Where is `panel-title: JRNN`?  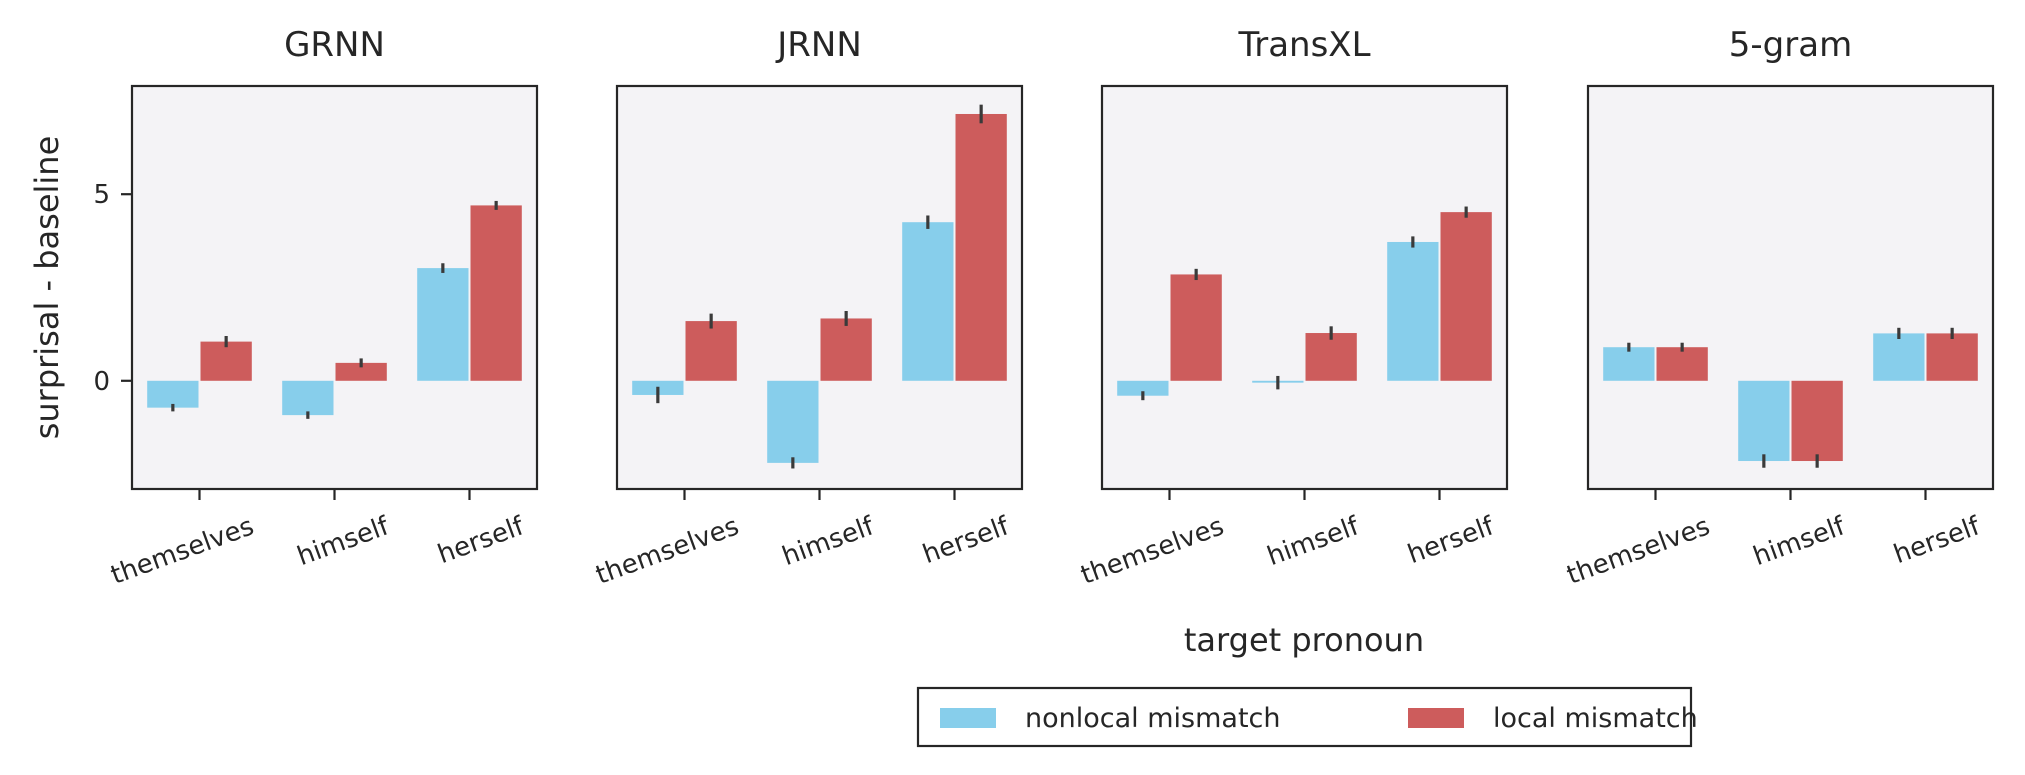
panel-title: JRNN is located at coordinates (818, 45).